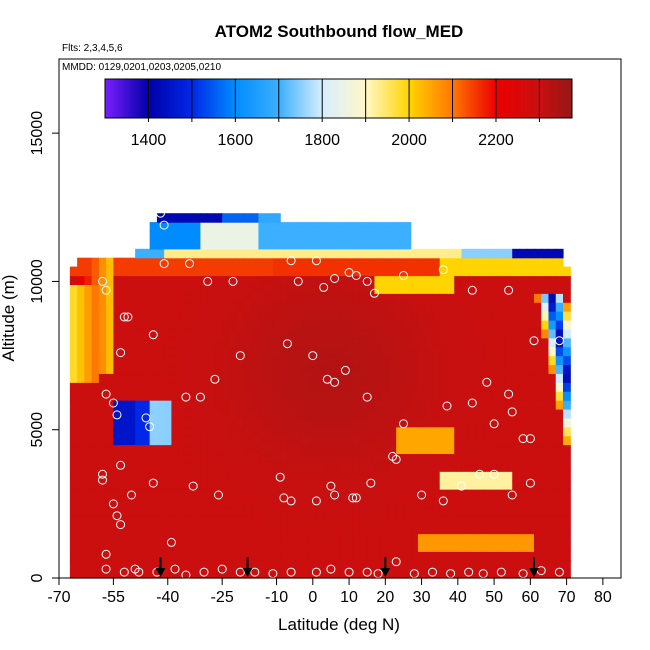 This screenshot has height=650, width=650. What do you see at coordinates (409, 140) in the screenshot?
I see `colorbar-tick-label: 2000` at bounding box center [409, 140].